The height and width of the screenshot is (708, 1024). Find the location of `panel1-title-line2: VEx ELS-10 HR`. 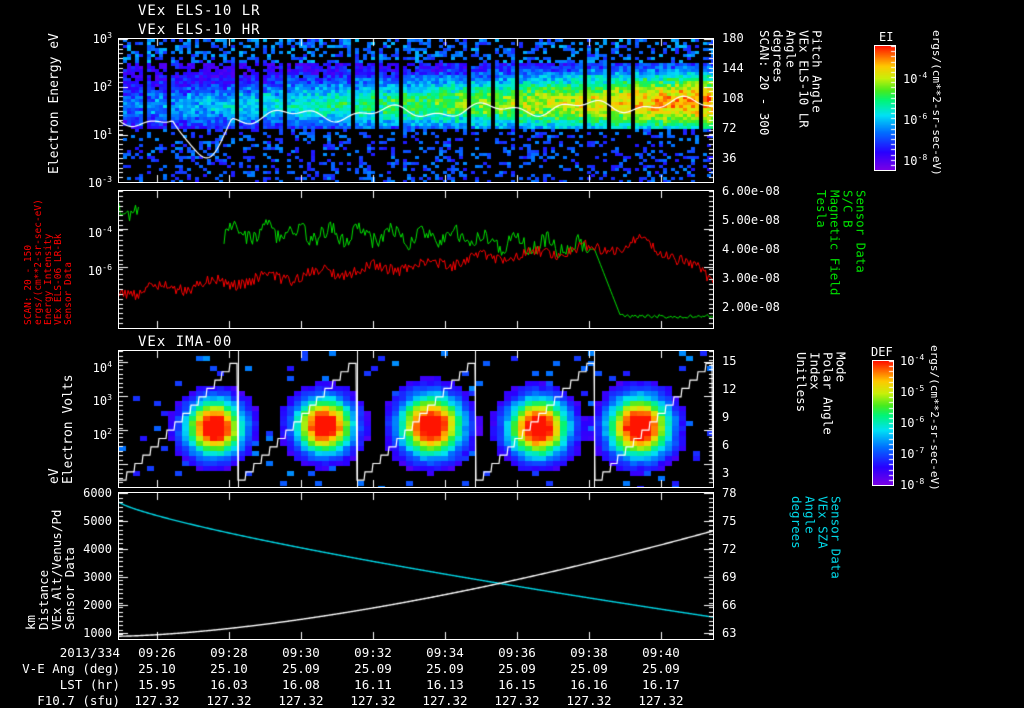

panel1-title-line2: VEx ELS-10 HR is located at coordinates (199, 30).